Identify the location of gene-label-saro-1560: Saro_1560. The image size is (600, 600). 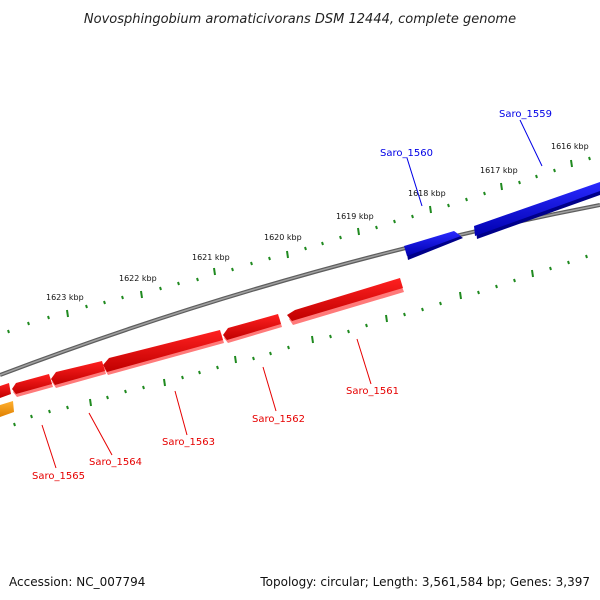
(406, 153).